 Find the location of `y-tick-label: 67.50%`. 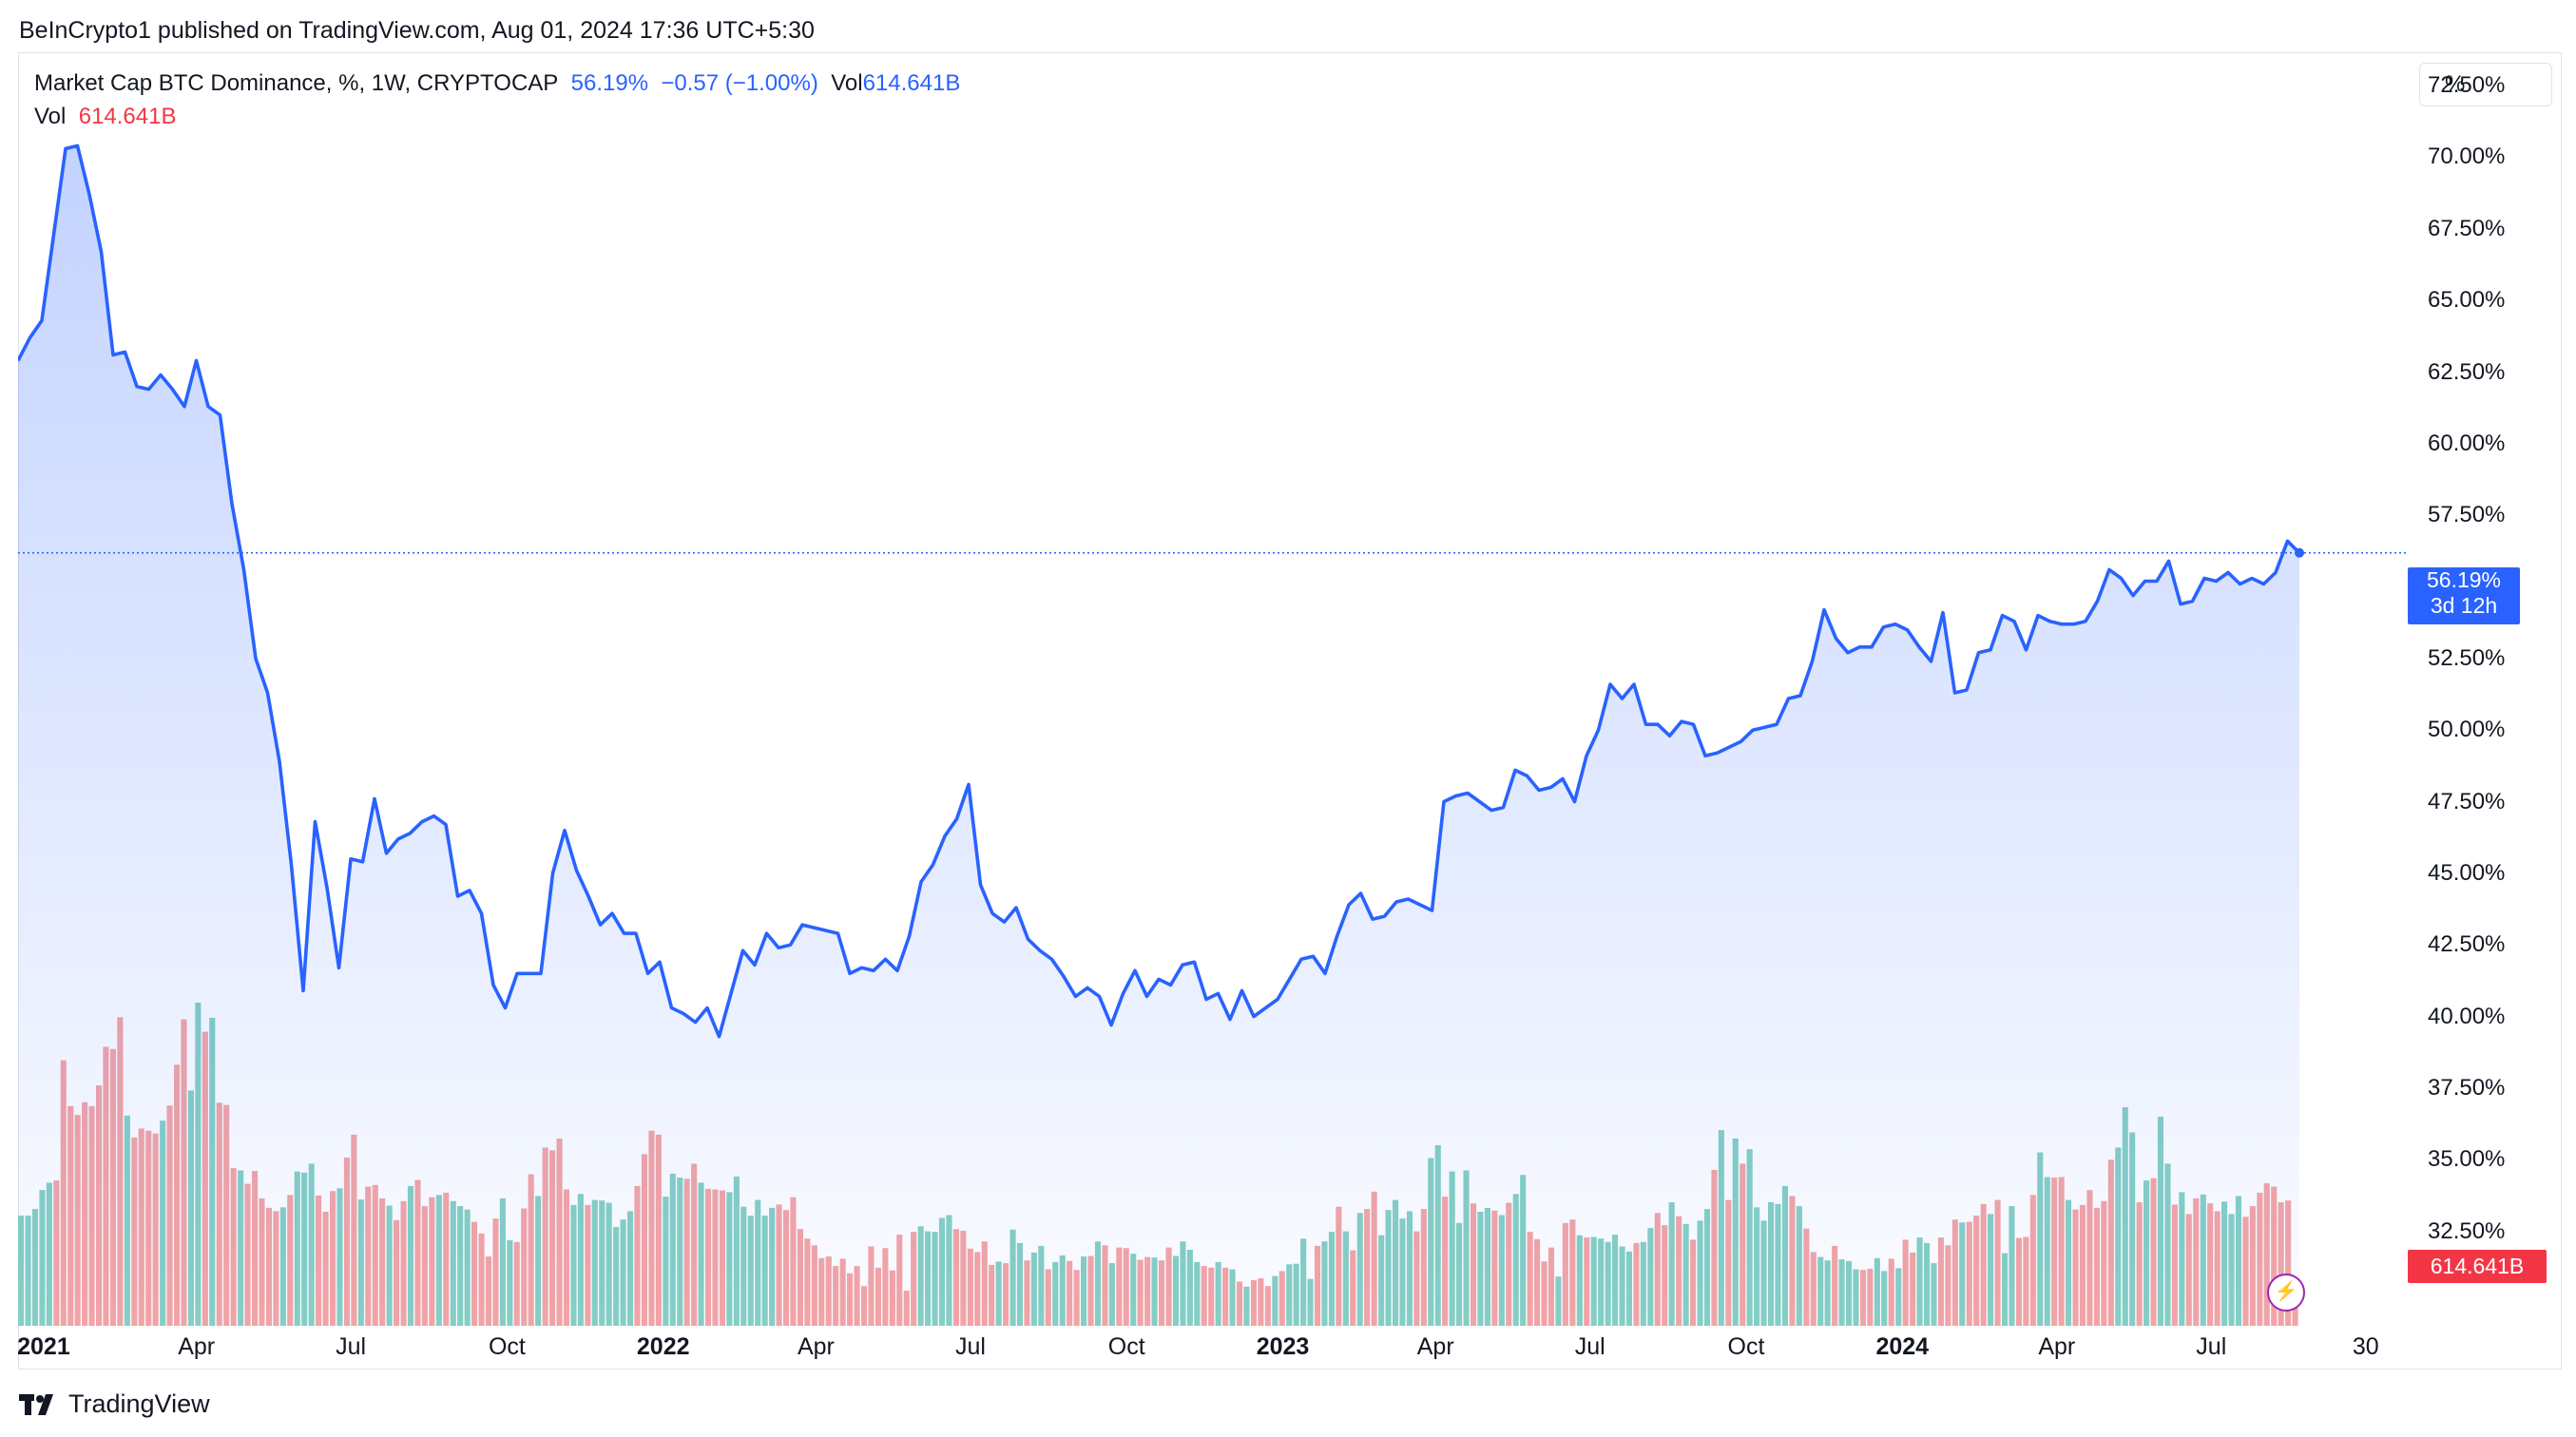

y-tick-label: 67.50% is located at coordinates (2467, 228).